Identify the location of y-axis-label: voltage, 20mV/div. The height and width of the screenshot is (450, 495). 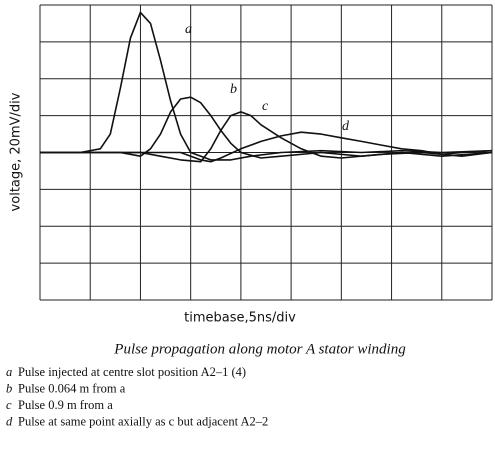
(16, 151).